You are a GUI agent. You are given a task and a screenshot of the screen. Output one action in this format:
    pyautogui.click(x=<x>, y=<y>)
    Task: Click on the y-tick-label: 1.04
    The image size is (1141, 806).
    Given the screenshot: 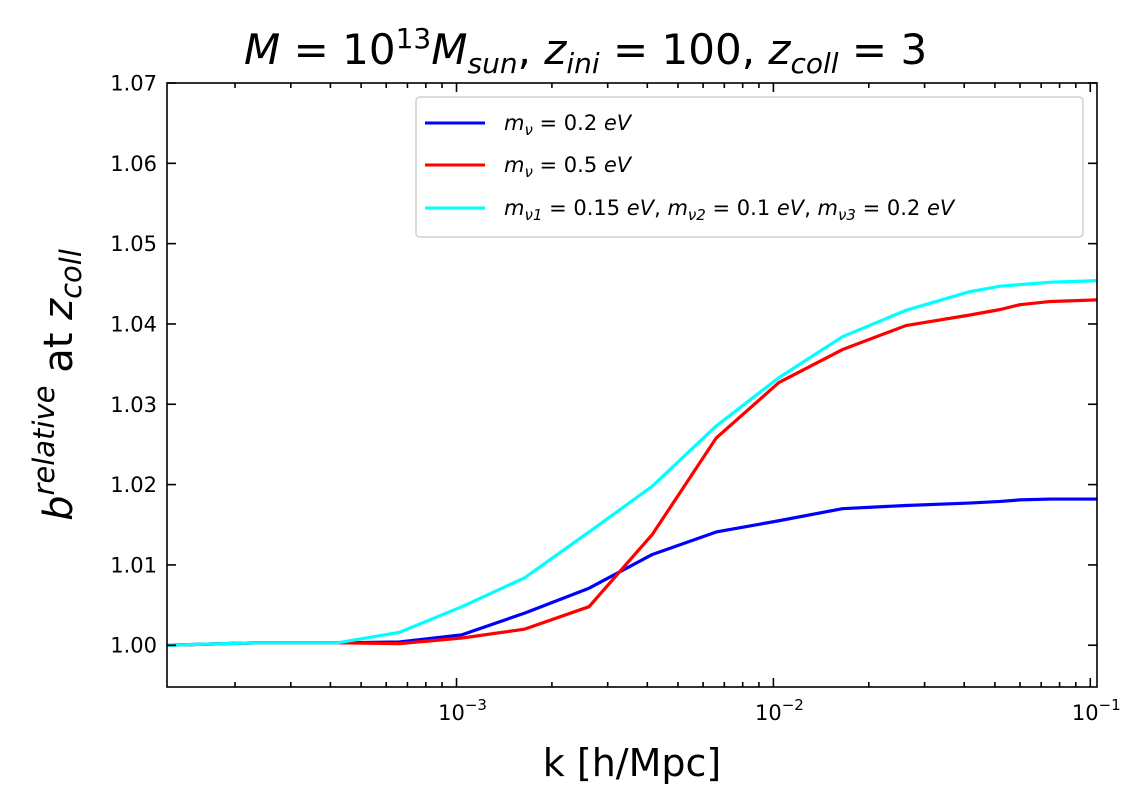 What is the action you would take?
    pyautogui.click(x=133, y=324)
    